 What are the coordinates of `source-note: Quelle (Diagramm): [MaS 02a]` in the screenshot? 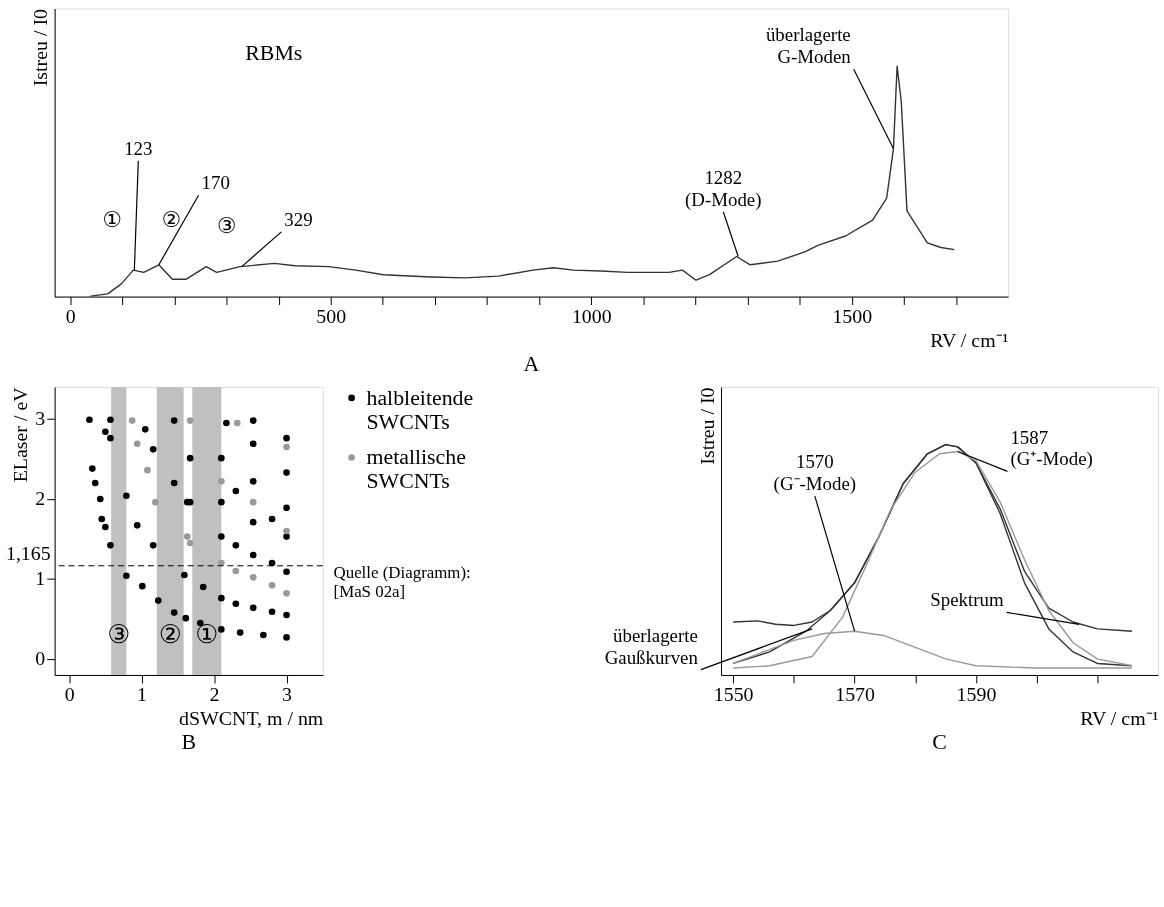 It's located at (402, 582).